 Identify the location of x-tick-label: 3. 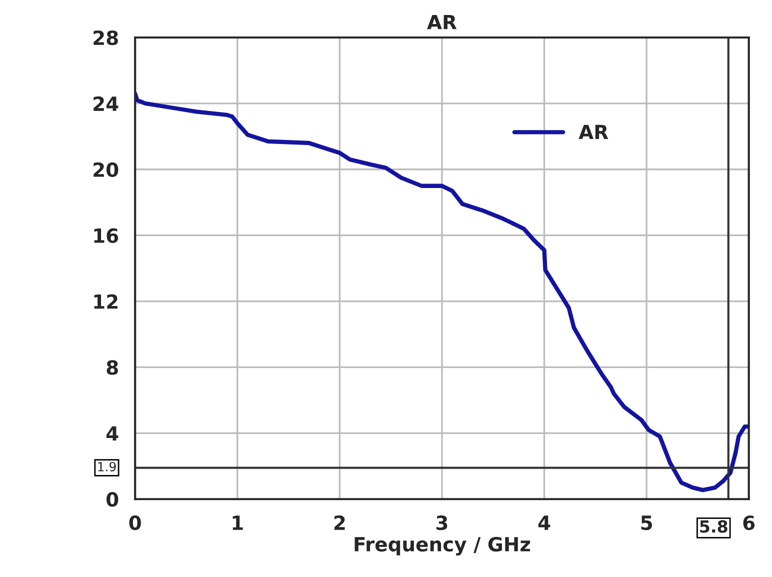
(442, 522).